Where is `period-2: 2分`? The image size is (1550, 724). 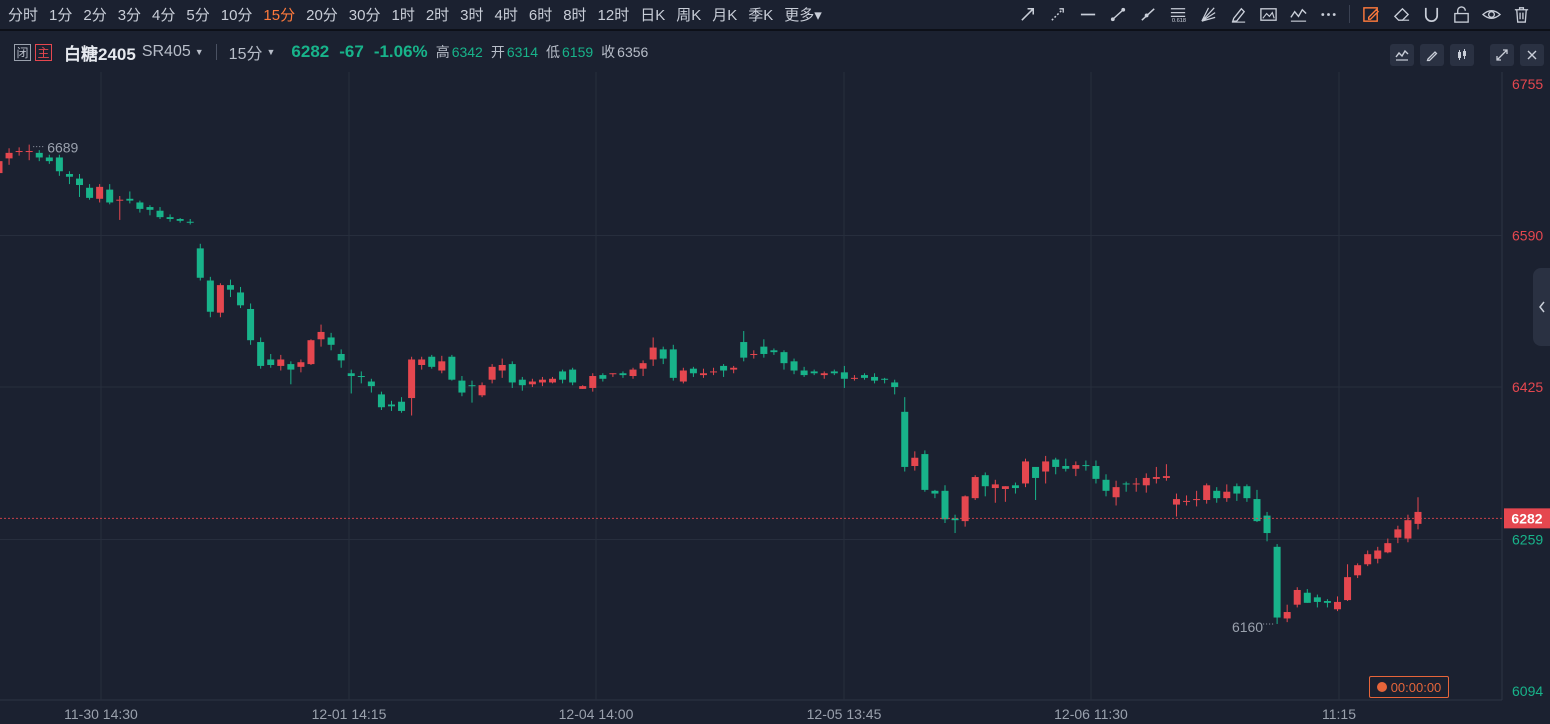 period-2: 2分 is located at coordinates (95, 15).